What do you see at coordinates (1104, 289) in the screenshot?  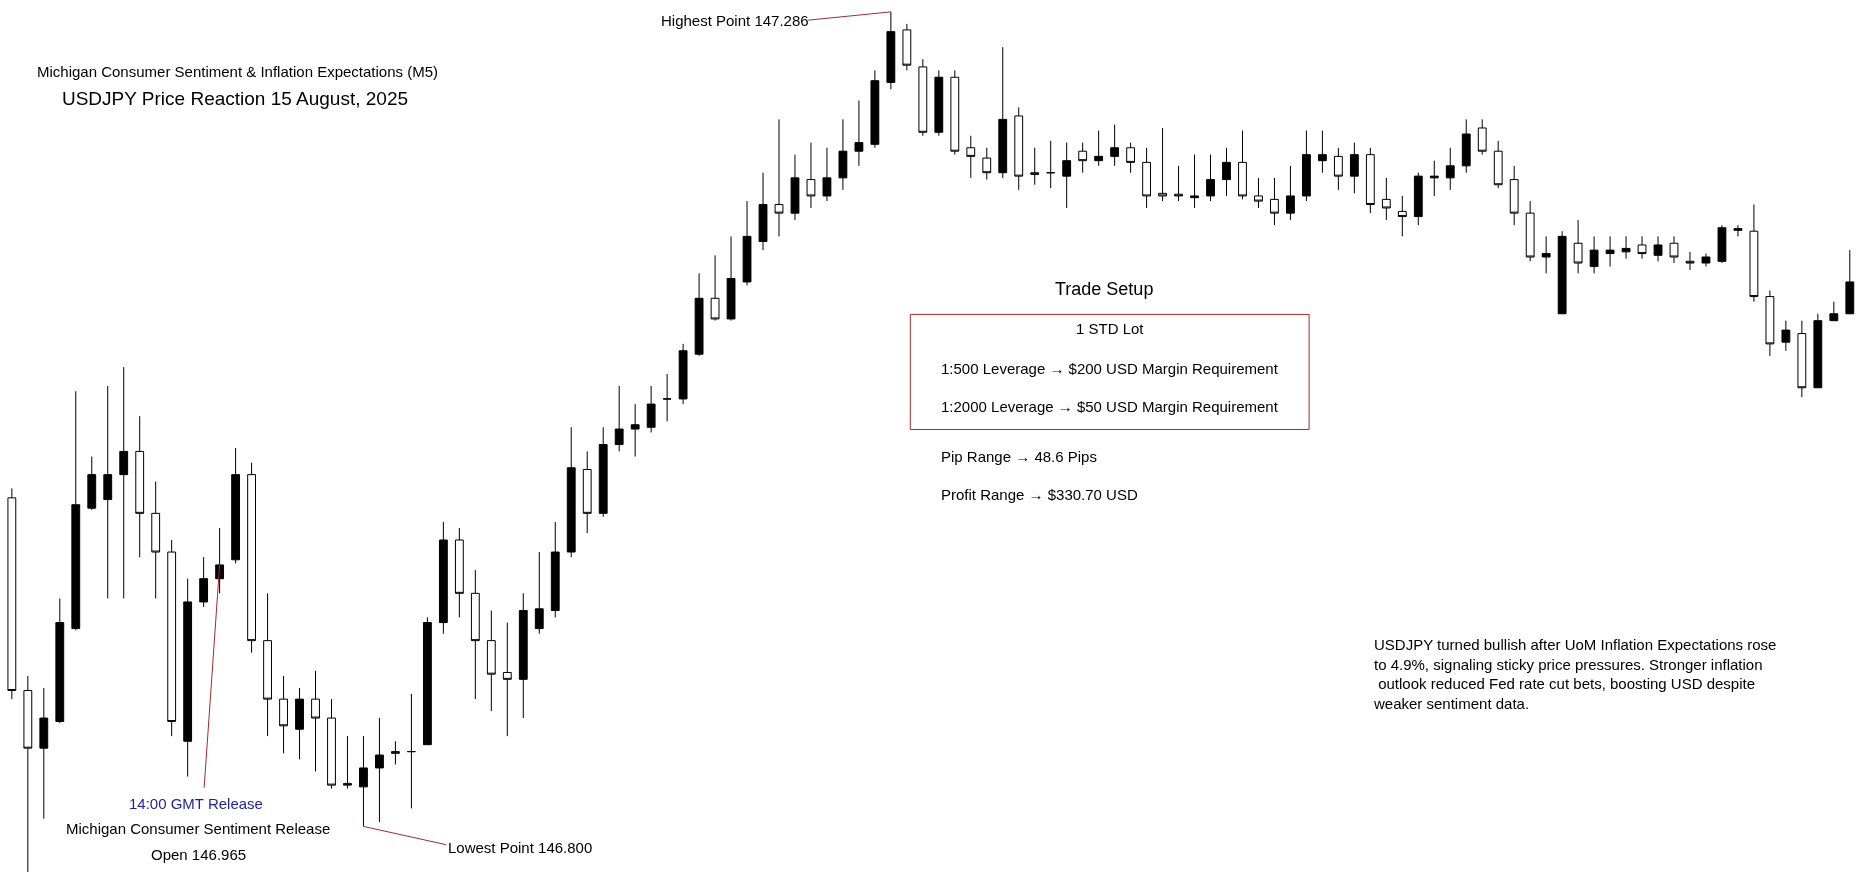 I see `annotation: Trade Setup` at bounding box center [1104, 289].